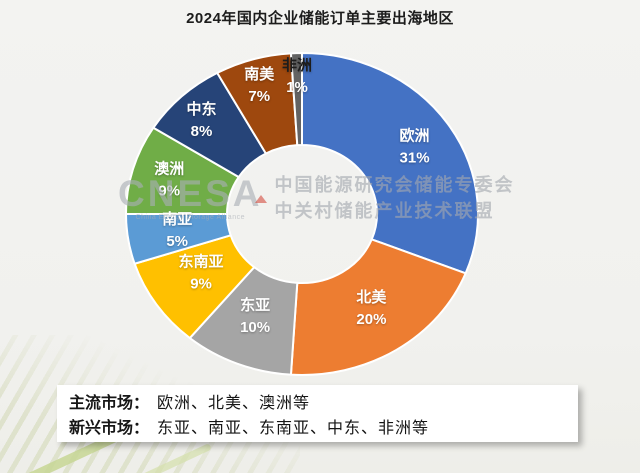  I want to click on mainstream-markets-label: 主流市场：, so click(109, 403).